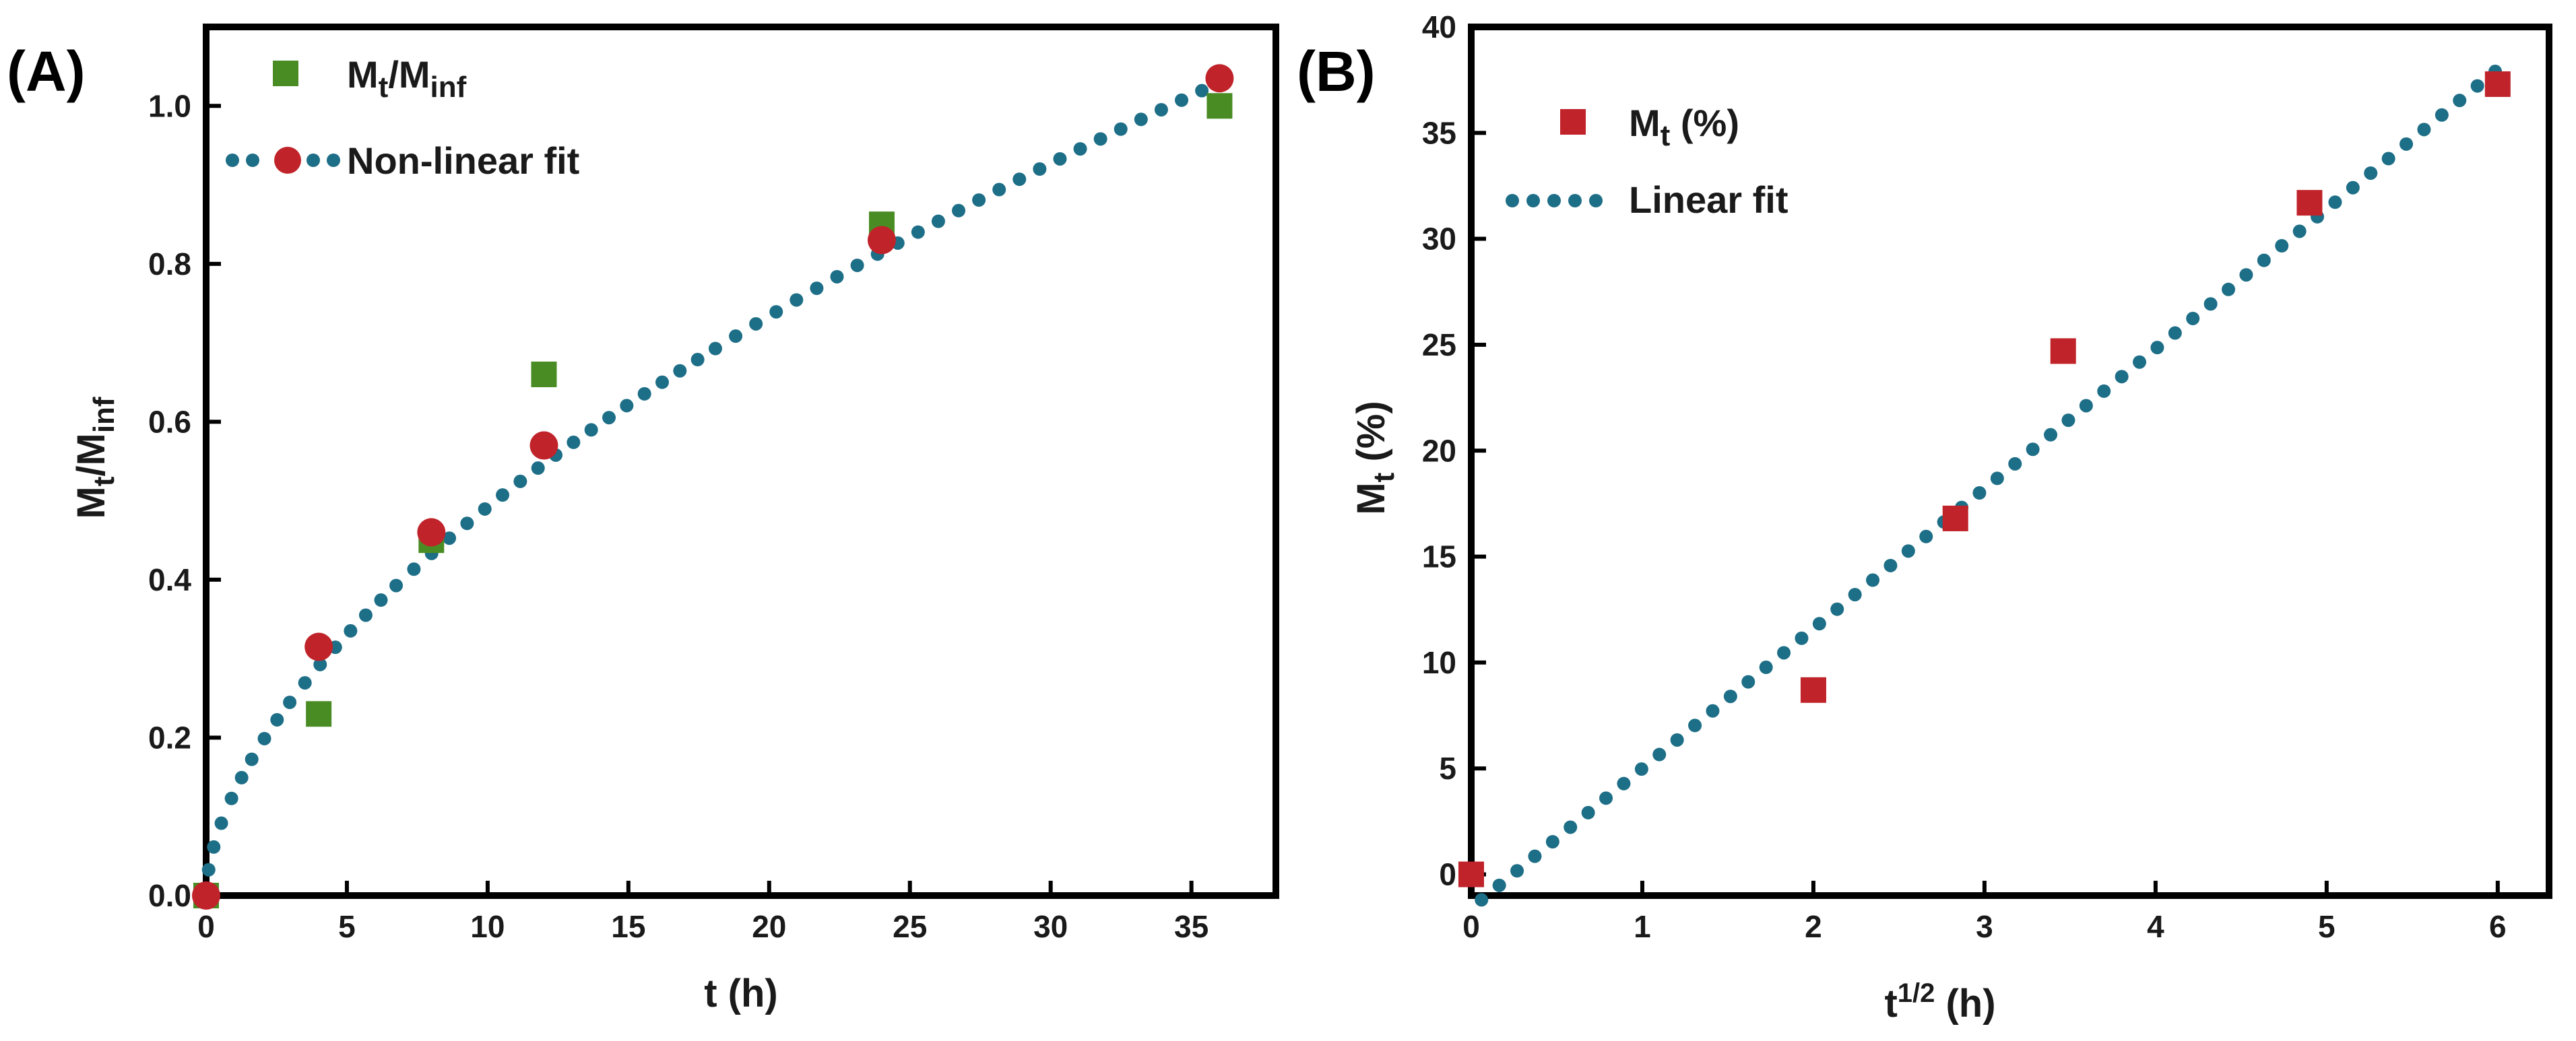 The image size is (2576, 1041). Describe the element at coordinates (2498, 926) in the screenshot. I see `x-tick-label: 6` at that location.